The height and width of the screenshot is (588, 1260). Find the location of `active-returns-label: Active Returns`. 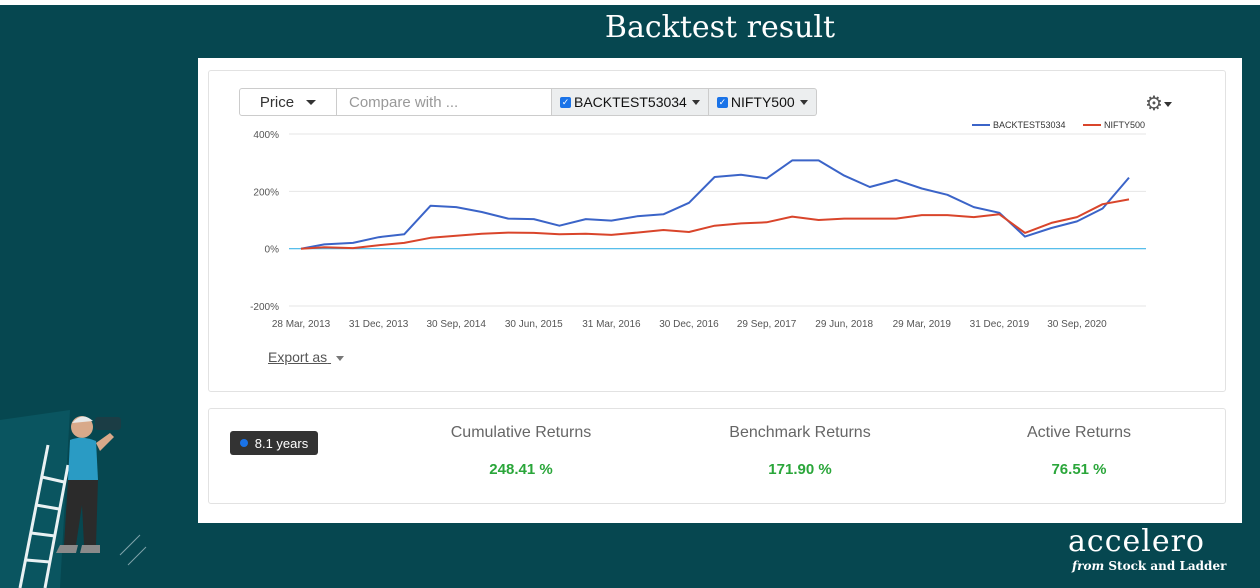

active-returns-label: Active Returns is located at coordinates (1079, 432).